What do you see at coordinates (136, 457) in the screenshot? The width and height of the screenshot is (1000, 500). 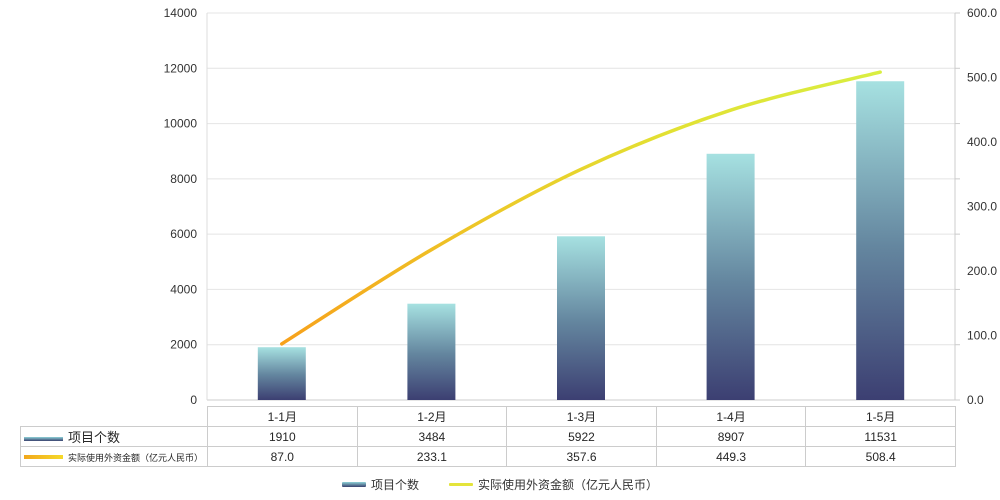 I see `series-label: 实际使用外资金额（亿元人民币）` at bounding box center [136, 457].